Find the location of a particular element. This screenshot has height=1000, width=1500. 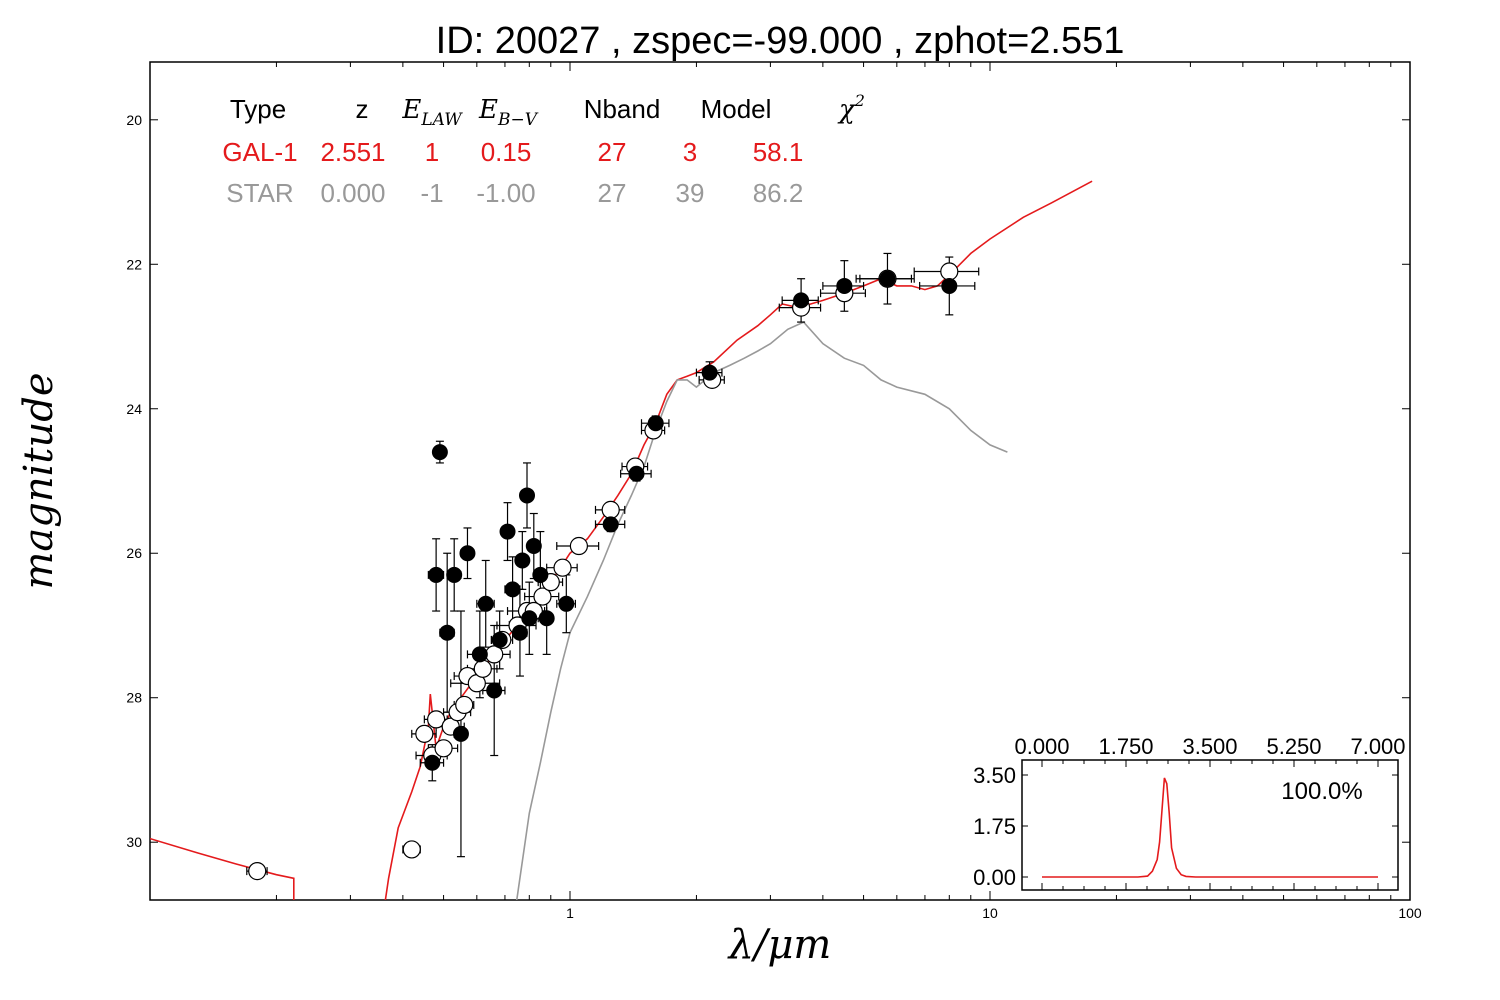

y-axis-label: magnitude is located at coordinates (39, 480).